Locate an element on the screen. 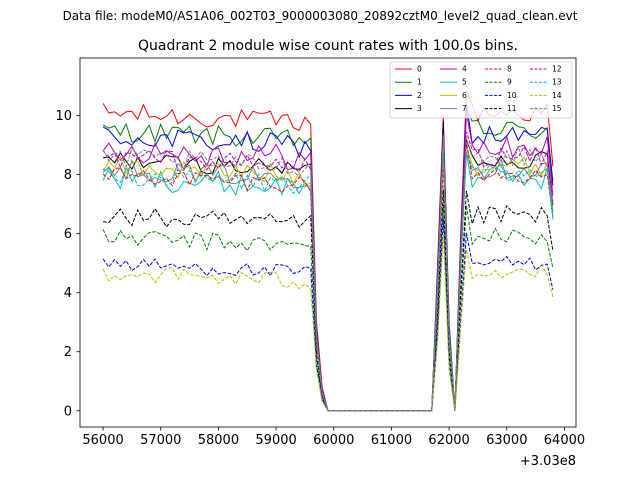 This screenshot has height=480, width=640. legend-label-7: 7 is located at coordinates (464, 108).